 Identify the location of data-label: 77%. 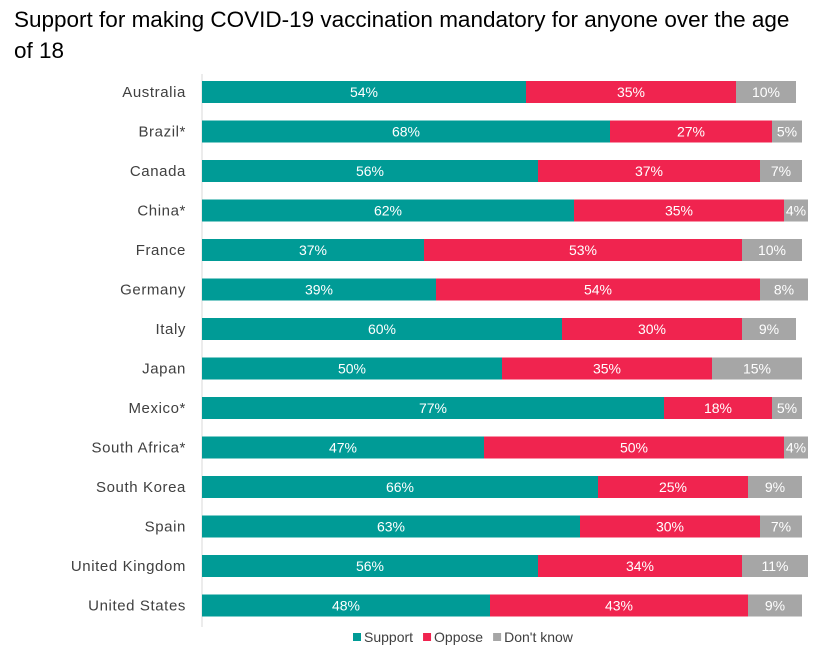
(433, 408).